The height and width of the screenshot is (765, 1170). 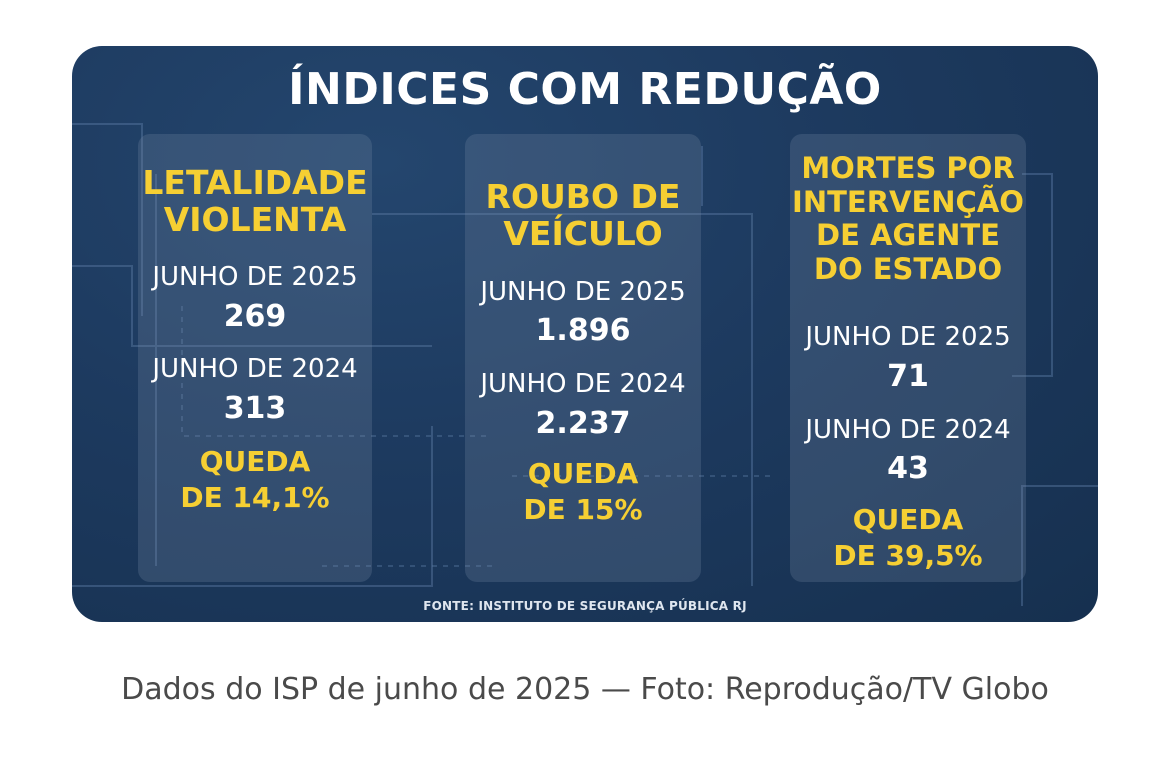 What do you see at coordinates (908, 168) in the screenshot?
I see `card-title-line: MORTES POR` at bounding box center [908, 168].